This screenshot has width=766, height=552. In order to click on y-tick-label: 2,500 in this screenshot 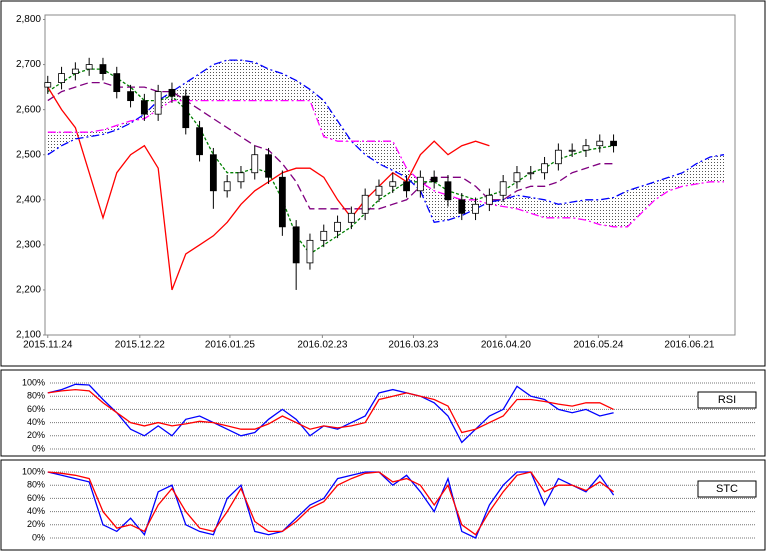, I will do `click(28, 154)`.